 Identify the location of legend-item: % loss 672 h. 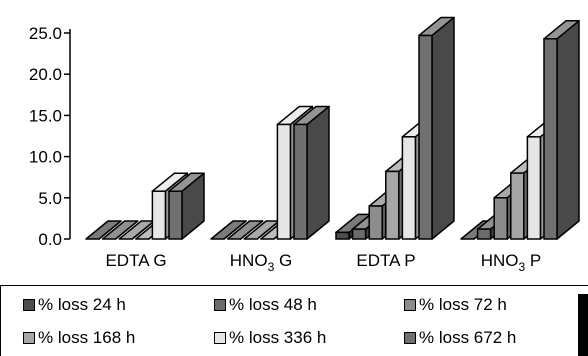
(460, 338).